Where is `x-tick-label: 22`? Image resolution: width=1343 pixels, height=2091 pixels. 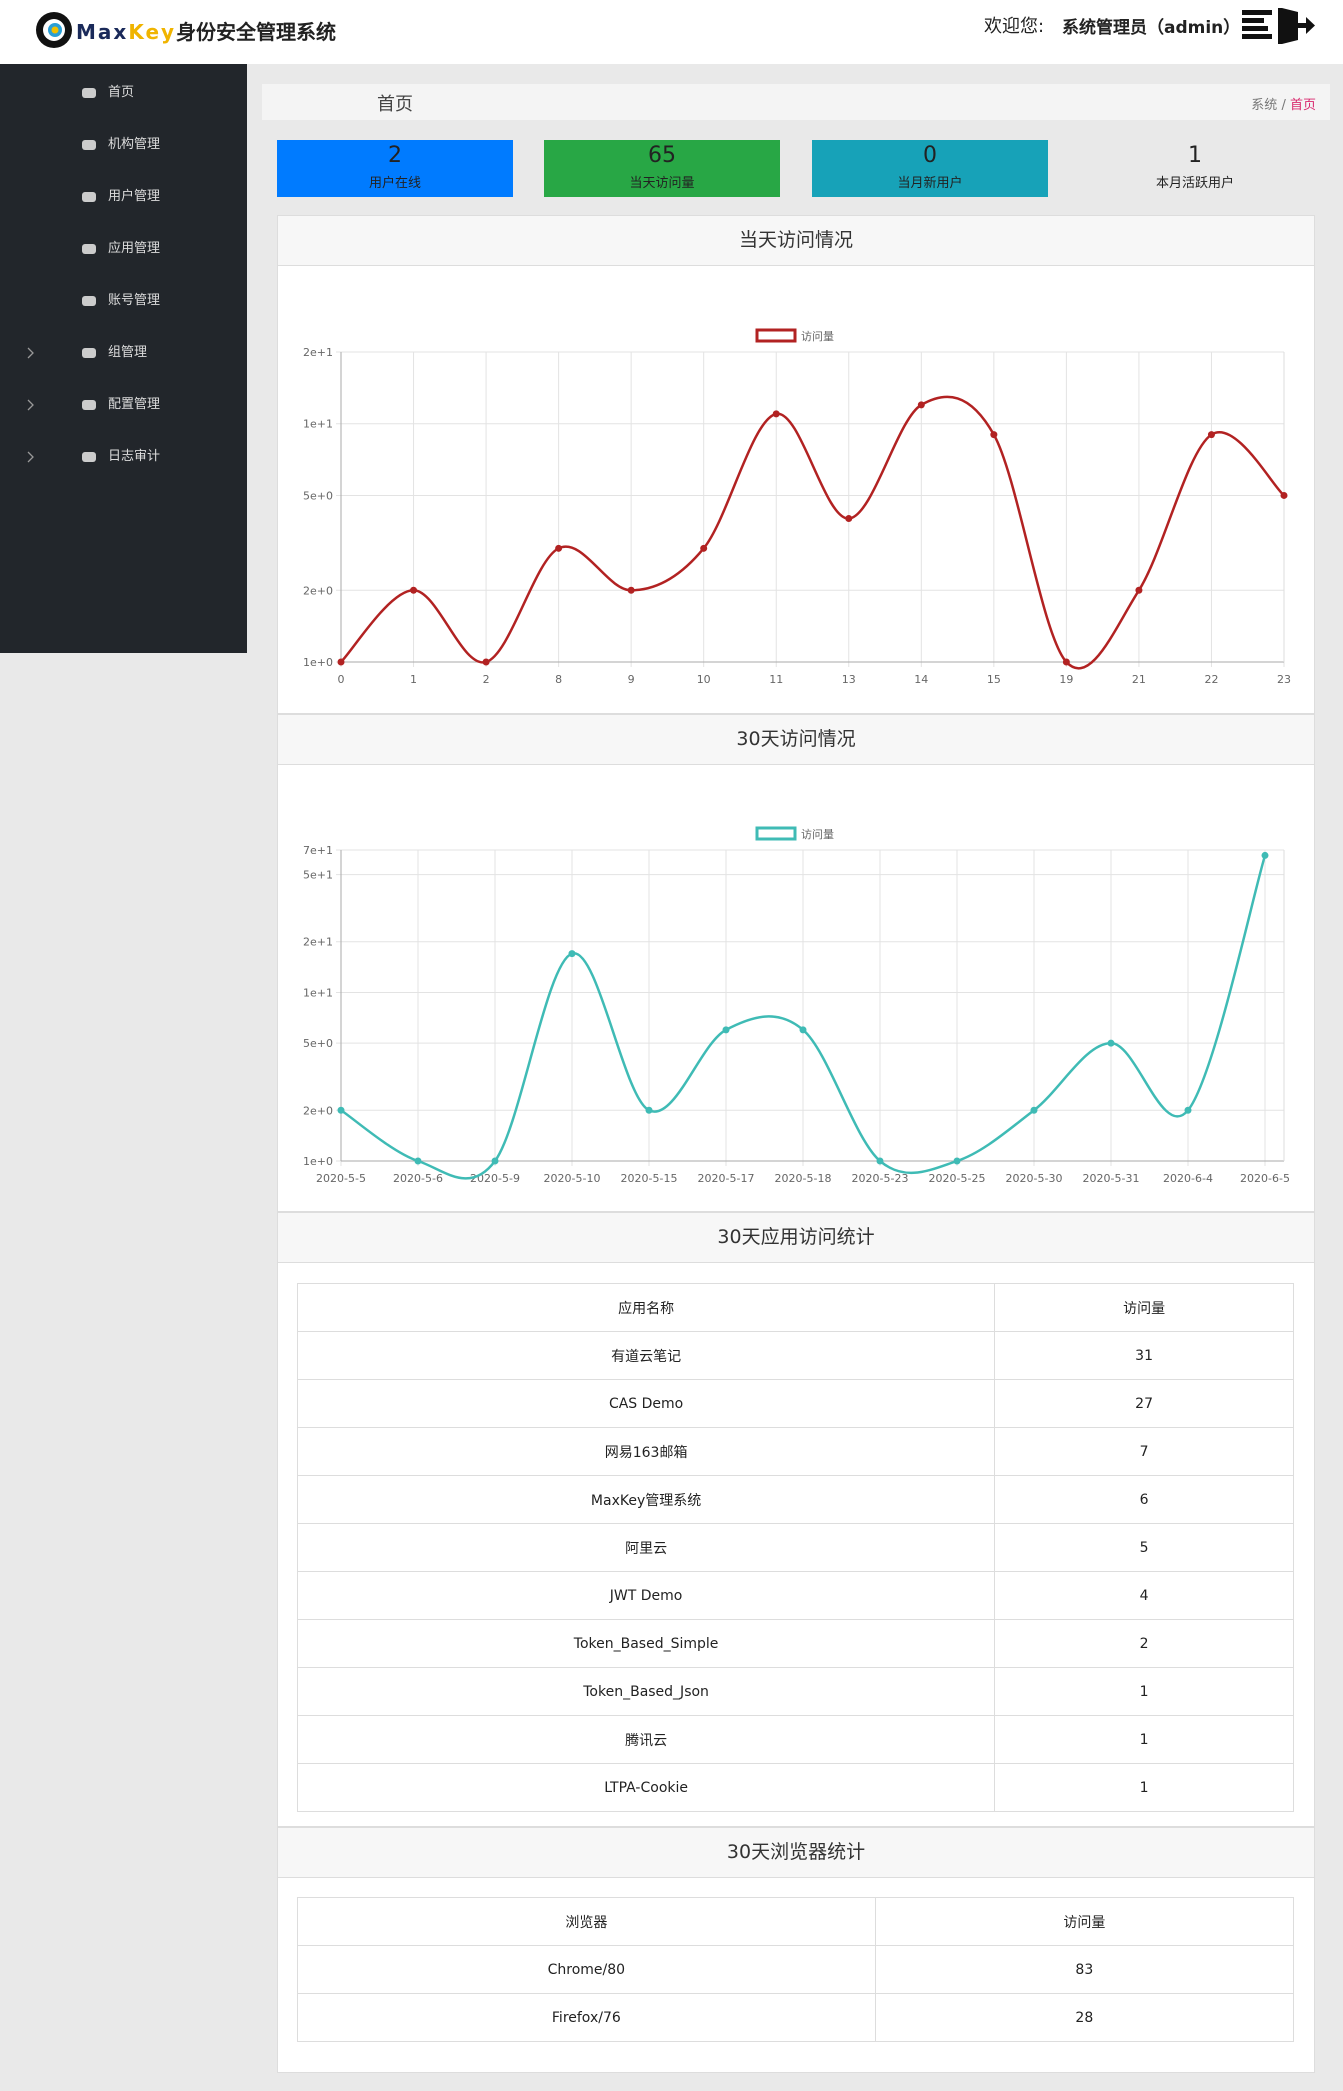
x-tick-label: 22 is located at coordinates (1211, 679).